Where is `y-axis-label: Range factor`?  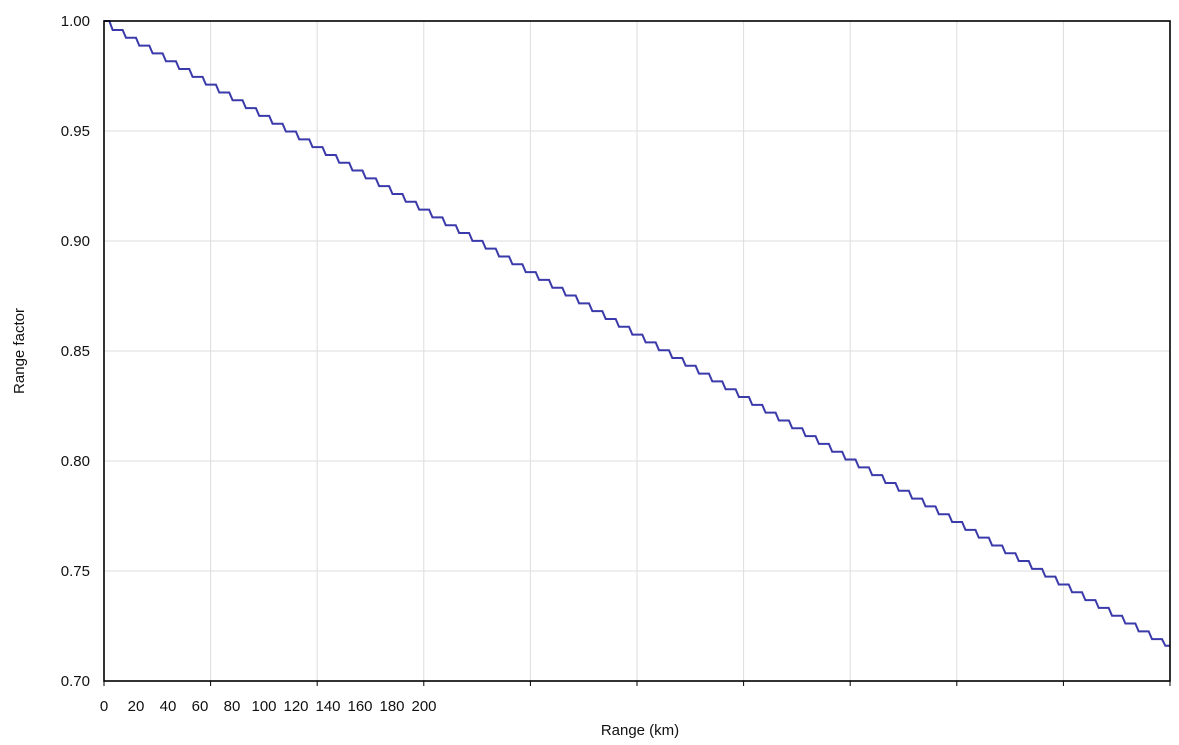 y-axis-label: Range factor is located at coordinates (19, 351).